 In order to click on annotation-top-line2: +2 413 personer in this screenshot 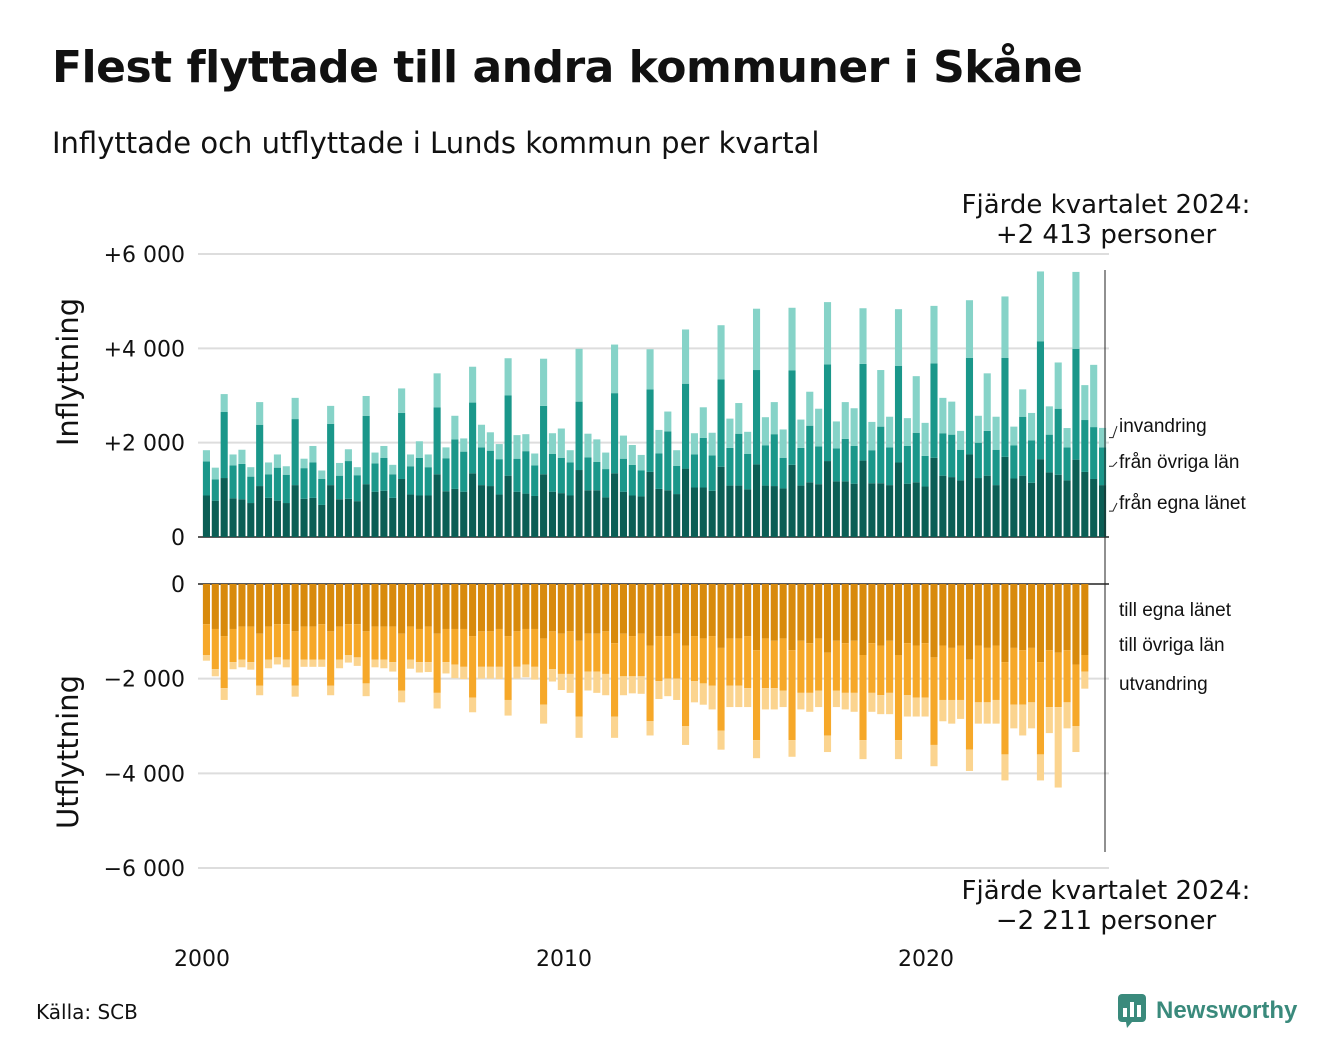, I will do `click(1106, 235)`.